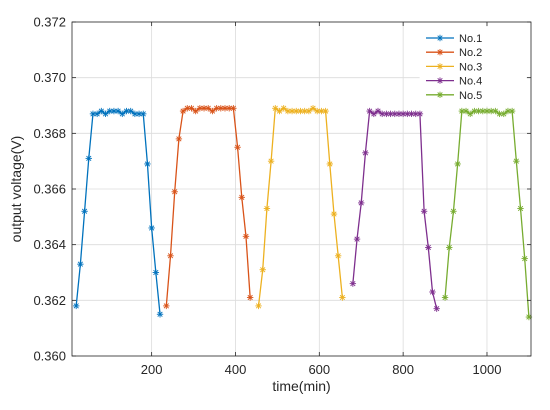 Image resolution: width=550 pixels, height=410 pixels. Describe the element at coordinates (403, 369) in the screenshot. I see `x-tick-label: 800` at that location.